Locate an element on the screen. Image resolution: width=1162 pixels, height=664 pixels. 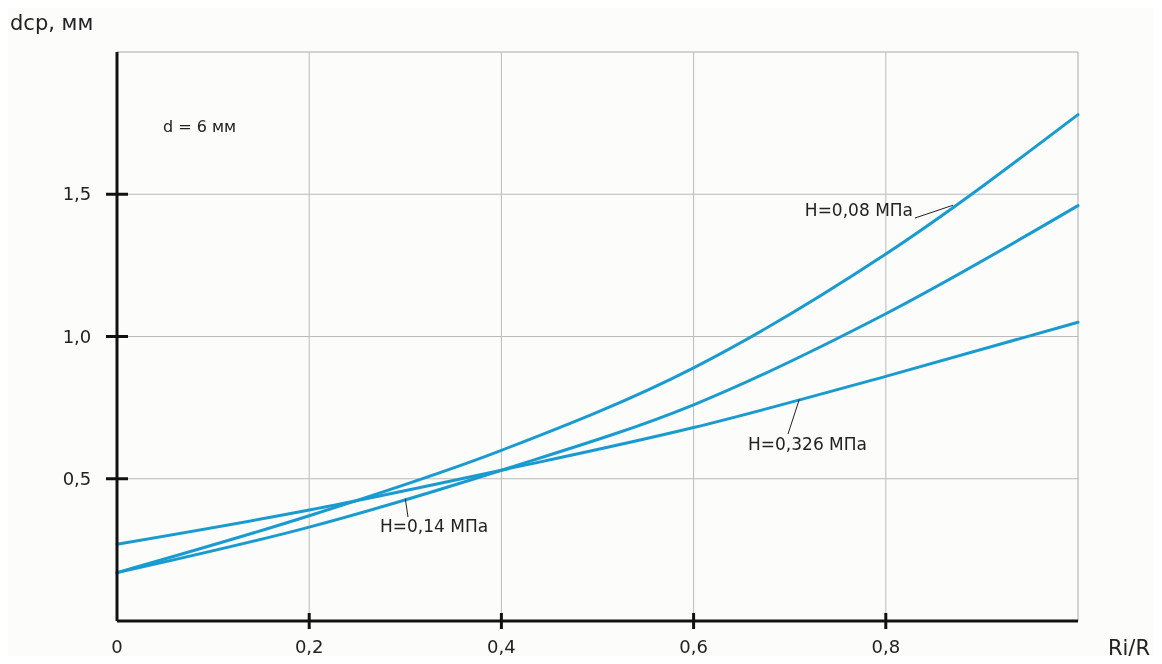
x-tick-label: 0,8 is located at coordinates (886, 646).